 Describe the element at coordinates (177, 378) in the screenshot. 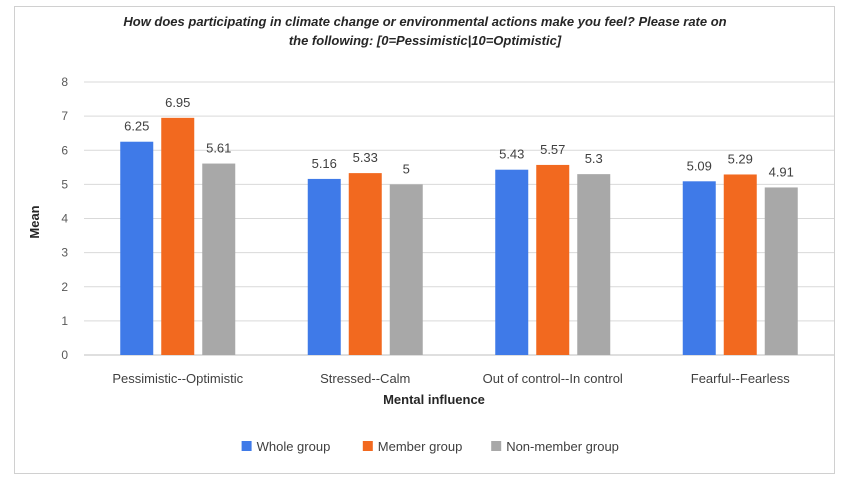

I see `x-tick-label: Pessimistic--Optimistic` at that location.